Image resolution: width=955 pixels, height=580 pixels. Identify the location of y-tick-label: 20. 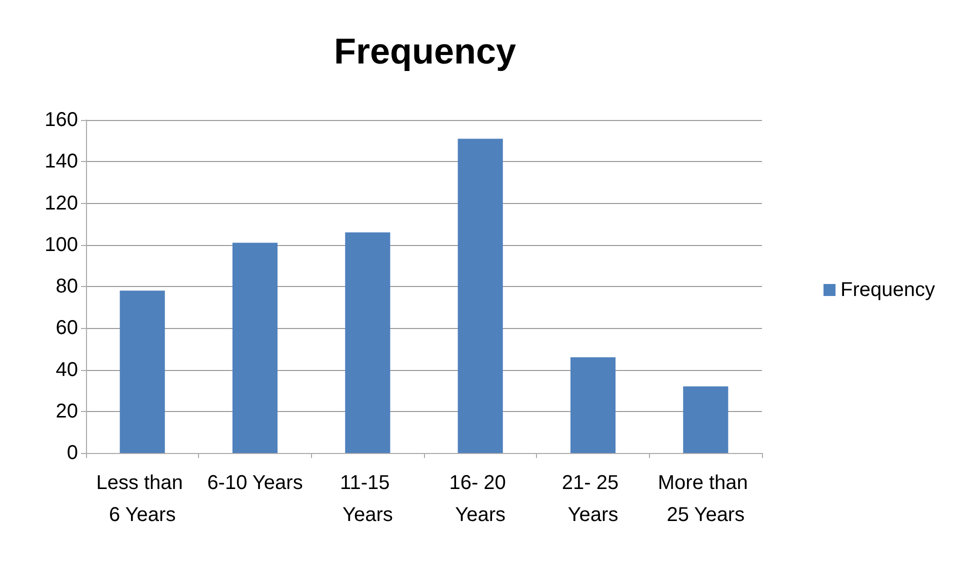
(67, 411).